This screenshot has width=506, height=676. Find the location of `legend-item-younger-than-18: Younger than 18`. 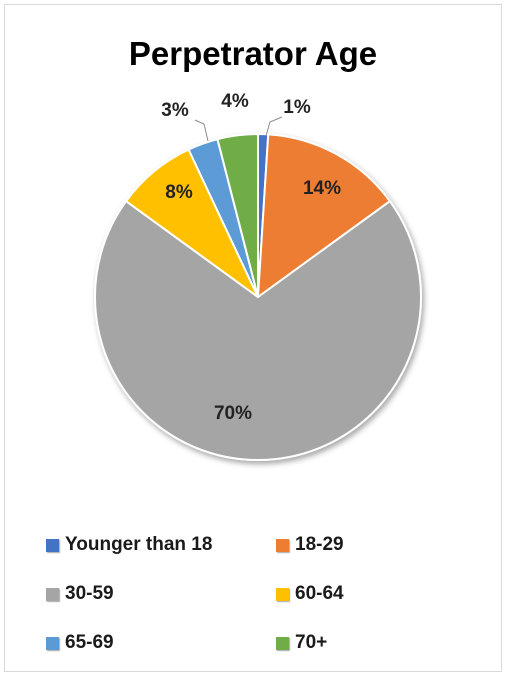

legend-item-younger-than-18: Younger than 18 is located at coordinates (129, 545).